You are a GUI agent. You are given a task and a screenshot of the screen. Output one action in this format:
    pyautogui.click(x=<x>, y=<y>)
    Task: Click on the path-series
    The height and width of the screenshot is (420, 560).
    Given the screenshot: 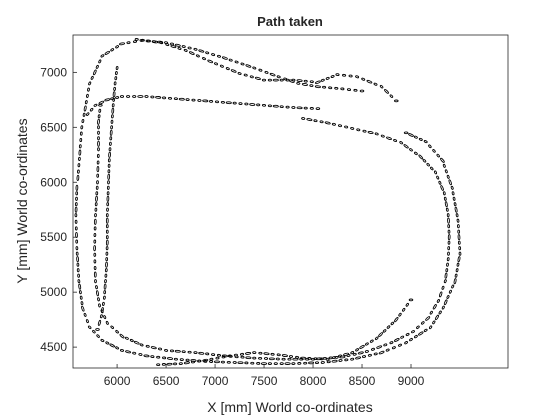 What is the action you would take?
    pyautogui.click(x=285, y=332)
    